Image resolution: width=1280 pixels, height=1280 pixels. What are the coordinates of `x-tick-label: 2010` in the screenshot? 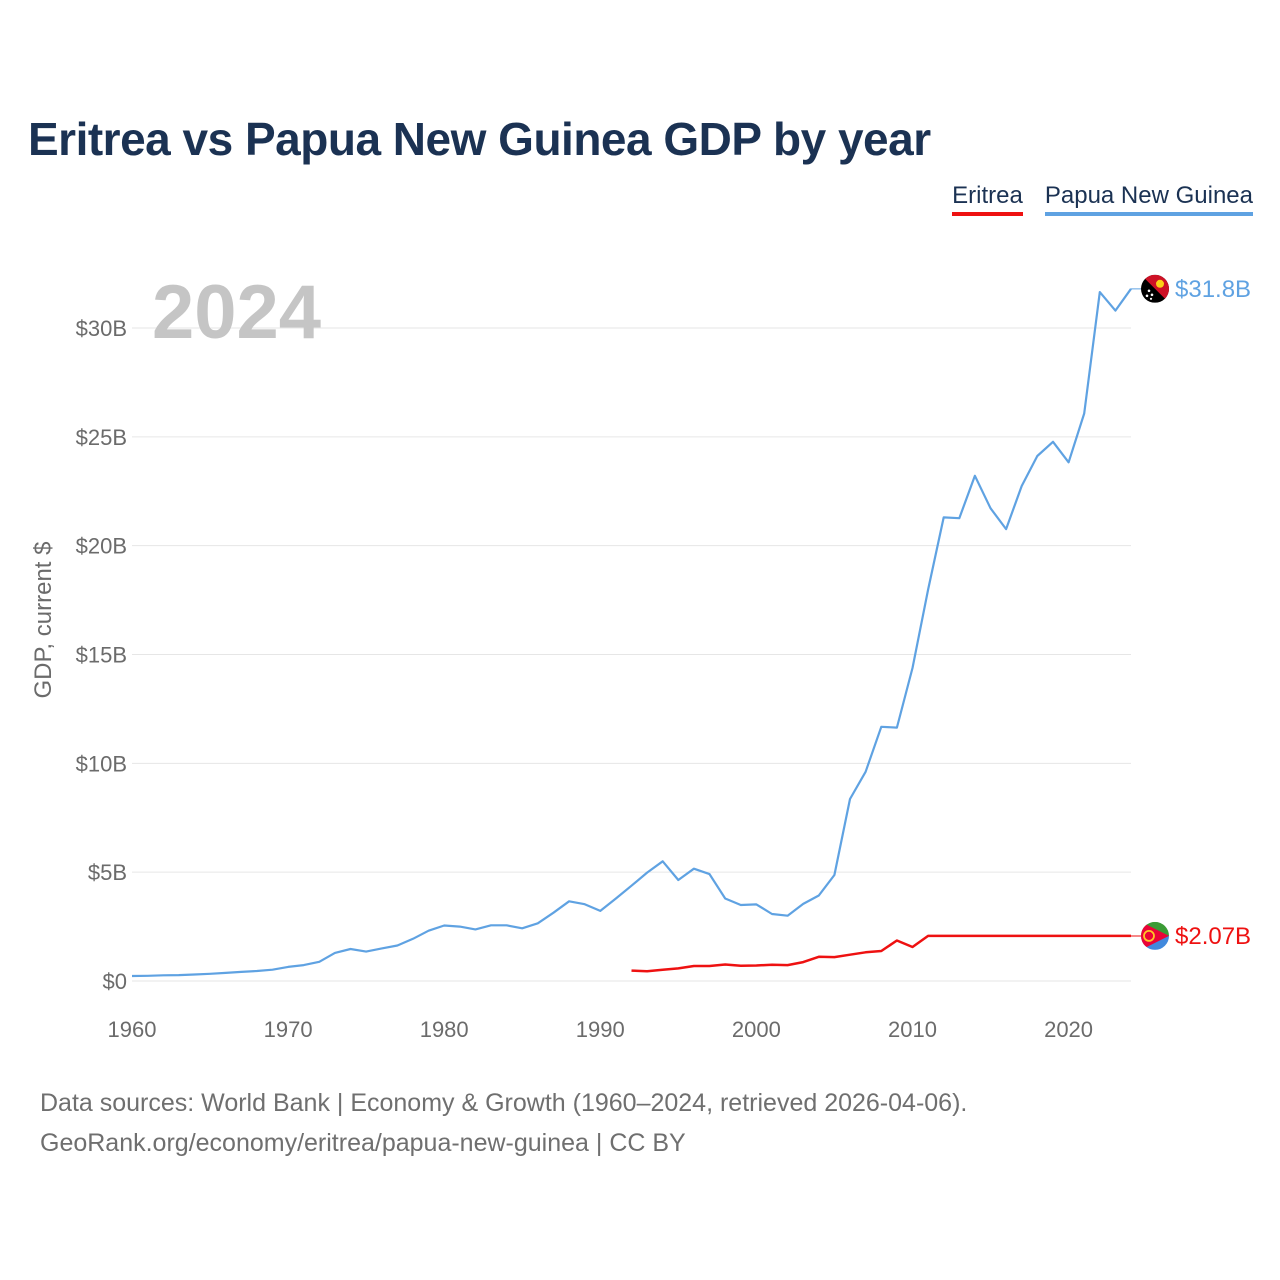 It's located at (912, 1029).